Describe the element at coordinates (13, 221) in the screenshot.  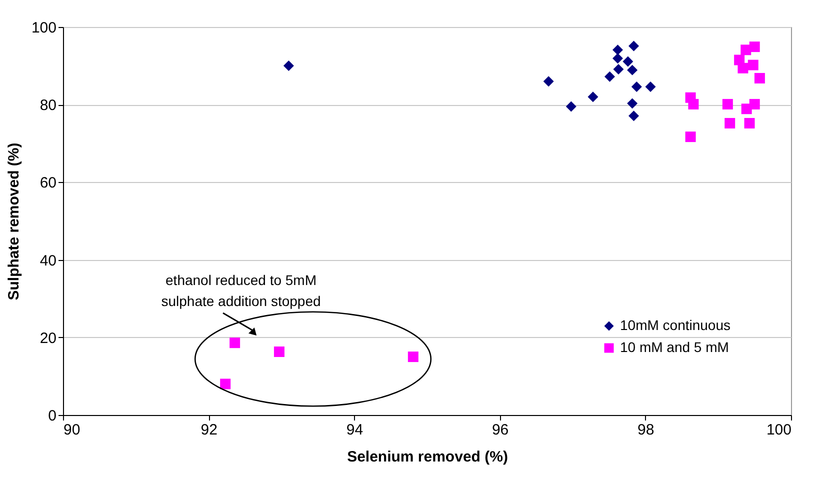
I see `y-axis-title: Sulphate removed (%)` at that location.